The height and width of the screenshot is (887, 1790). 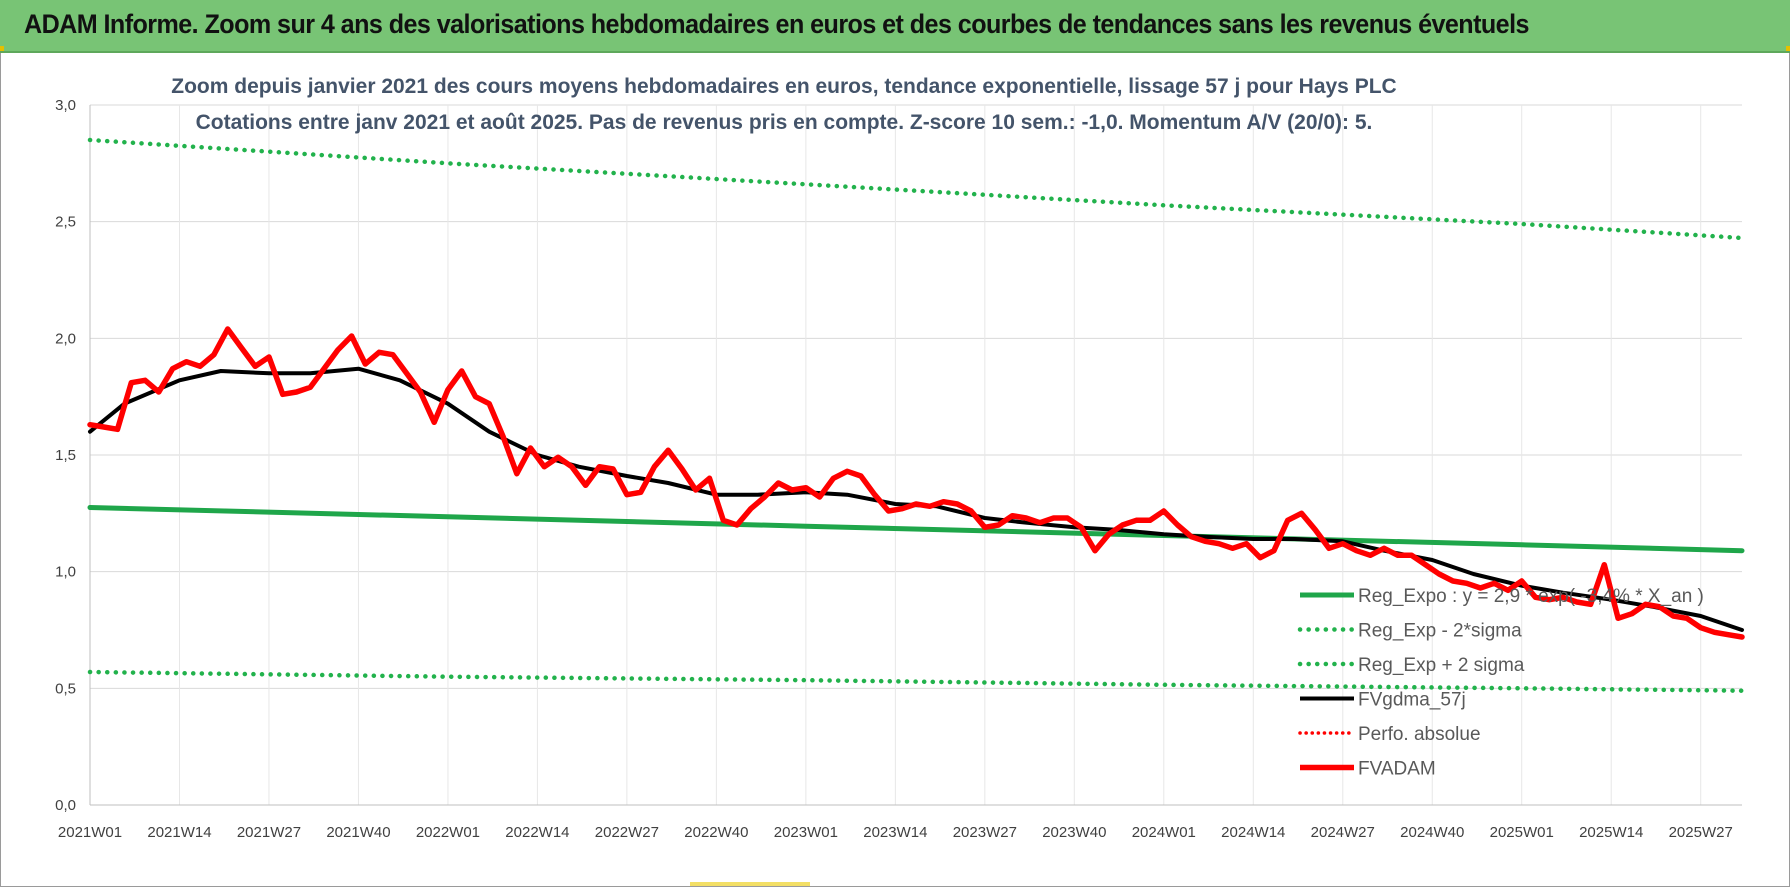 What do you see at coordinates (806, 832) in the screenshot?
I see `x-tick-label: 2023W01` at bounding box center [806, 832].